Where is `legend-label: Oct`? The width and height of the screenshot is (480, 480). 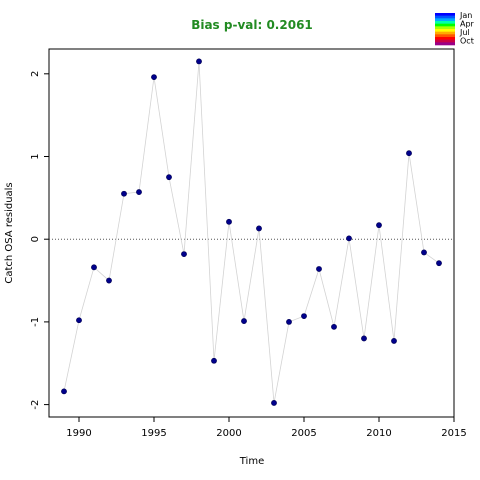 legend-label: Oct is located at coordinates (467, 41).